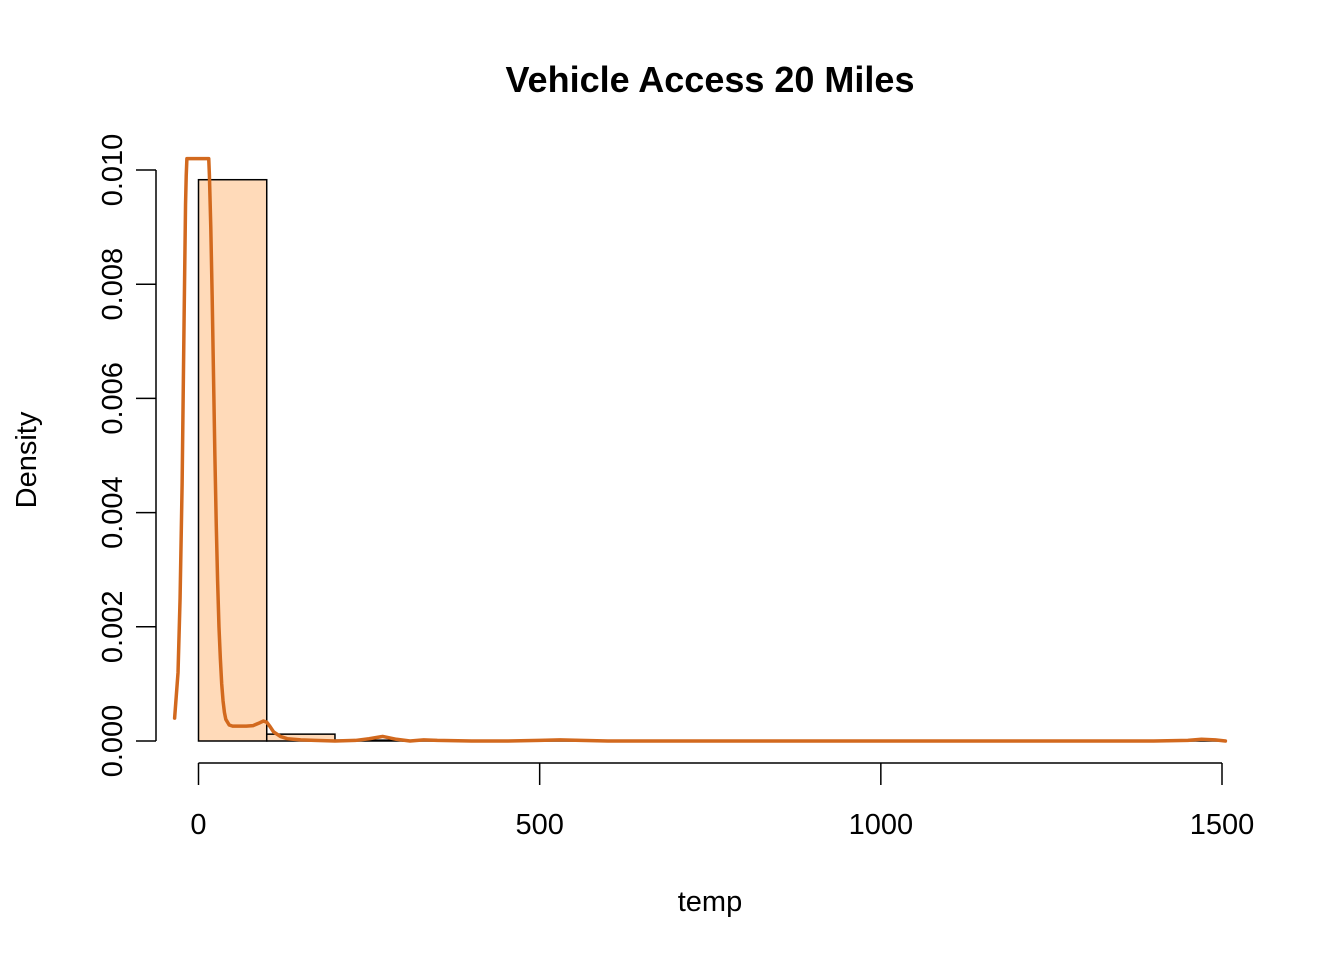 The image size is (1344, 960). What do you see at coordinates (539, 825) in the screenshot?
I see `x-tick-label-1: 500` at bounding box center [539, 825].